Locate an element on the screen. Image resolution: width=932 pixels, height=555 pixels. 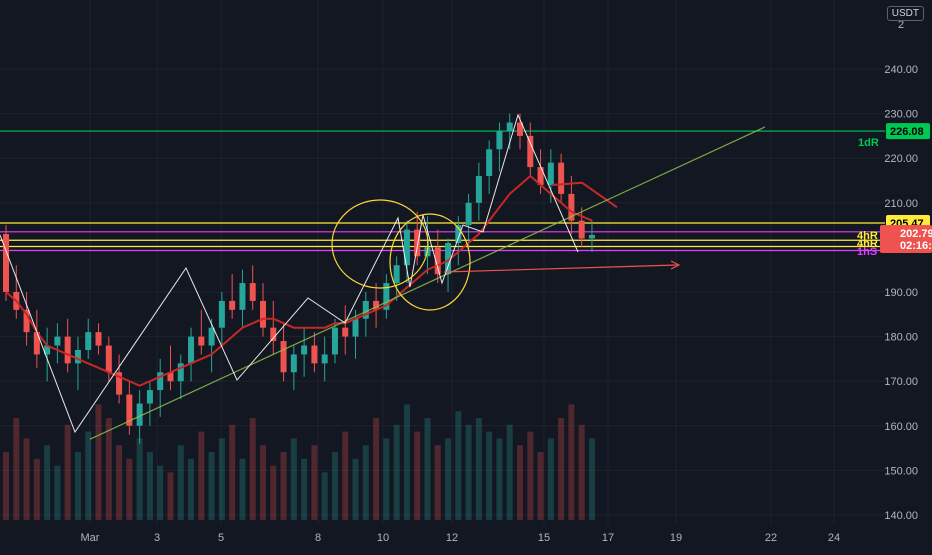
time-tick-label: 15 is located at coordinates (544, 538).